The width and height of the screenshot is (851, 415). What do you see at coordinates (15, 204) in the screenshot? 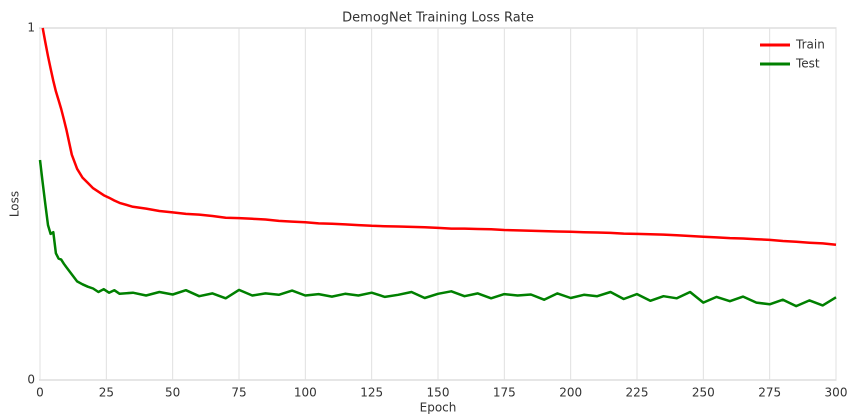
I see `y-axis-label: Loss` at bounding box center [15, 204].